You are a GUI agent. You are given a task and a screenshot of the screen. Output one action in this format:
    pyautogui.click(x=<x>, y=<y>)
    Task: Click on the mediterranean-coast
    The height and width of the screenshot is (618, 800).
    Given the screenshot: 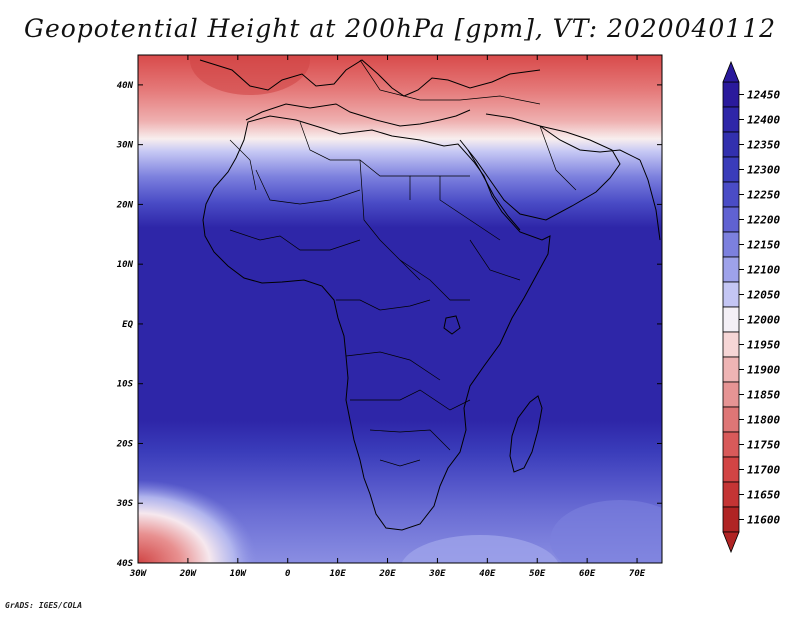 What is the action you would take?
    pyautogui.click(x=358, y=115)
    